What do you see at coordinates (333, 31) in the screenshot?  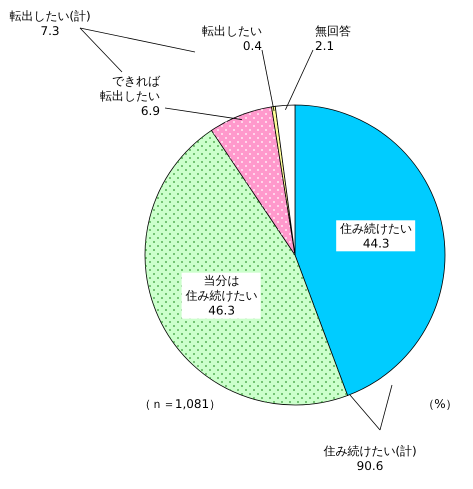 I see `slice-label: 無回答` at bounding box center [333, 31].